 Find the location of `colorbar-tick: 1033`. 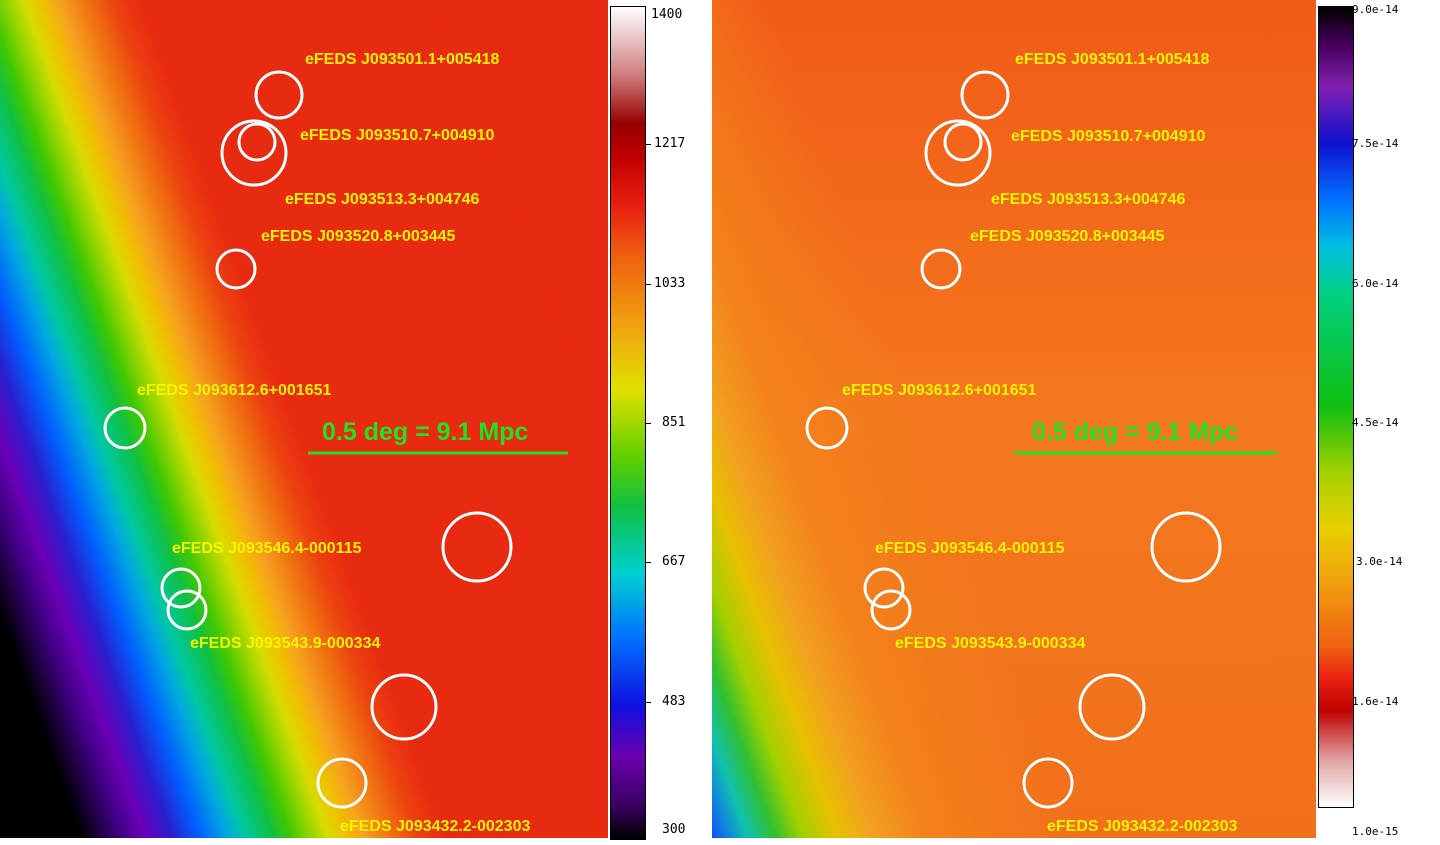

colorbar-tick: 1033 is located at coordinates (670, 283).